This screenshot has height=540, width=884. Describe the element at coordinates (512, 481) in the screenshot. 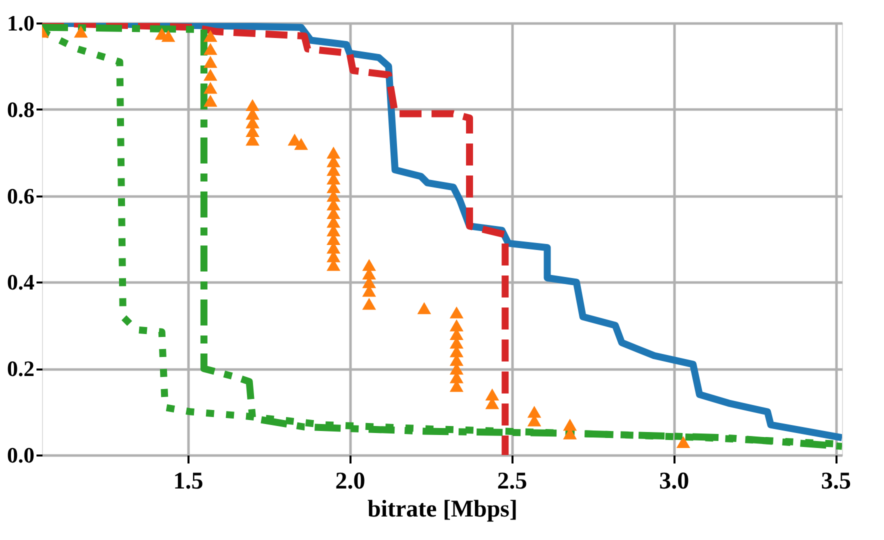

I see `x-tick-label: 2.5` at that location.